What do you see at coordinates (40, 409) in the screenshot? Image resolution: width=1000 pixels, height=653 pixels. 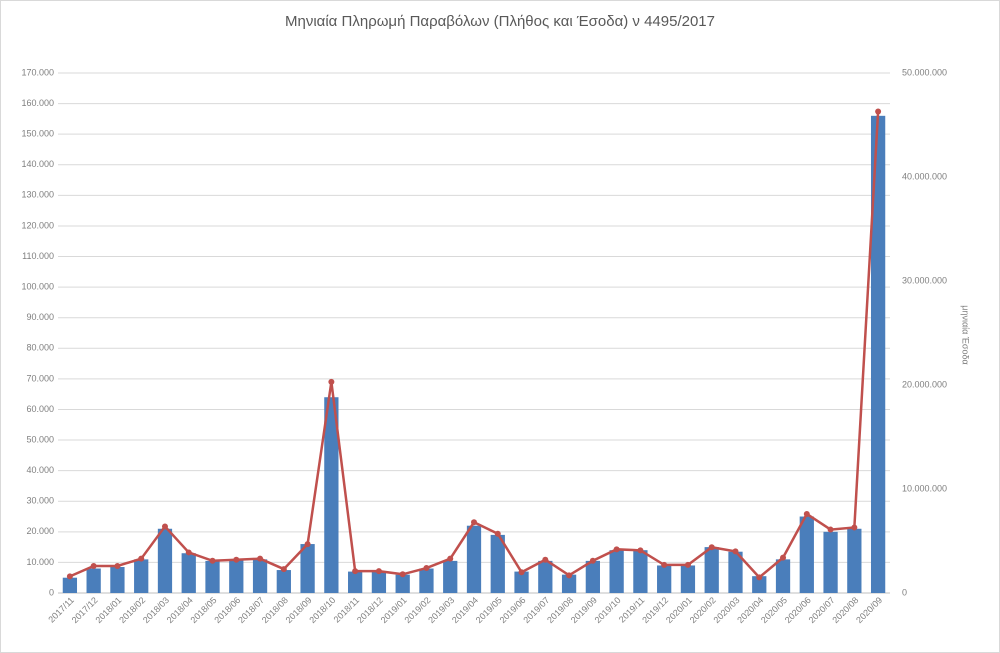 I see `y-tick-label: 60.000` at bounding box center [40, 409].